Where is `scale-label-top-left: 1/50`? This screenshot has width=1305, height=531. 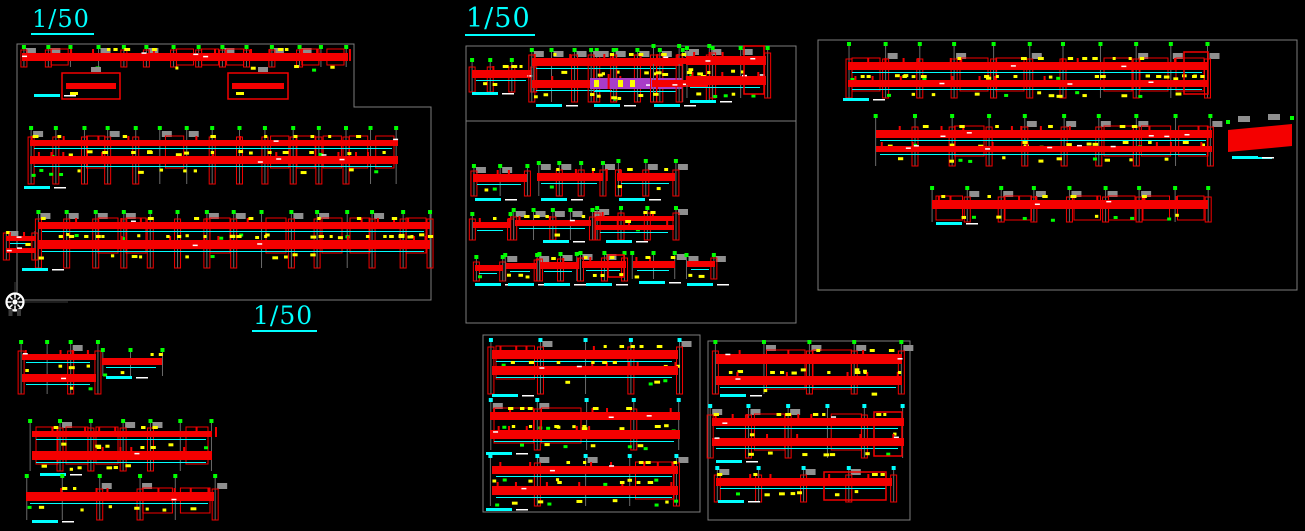 scale-label-top-left: 1/50 is located at coordinates (62, 21).